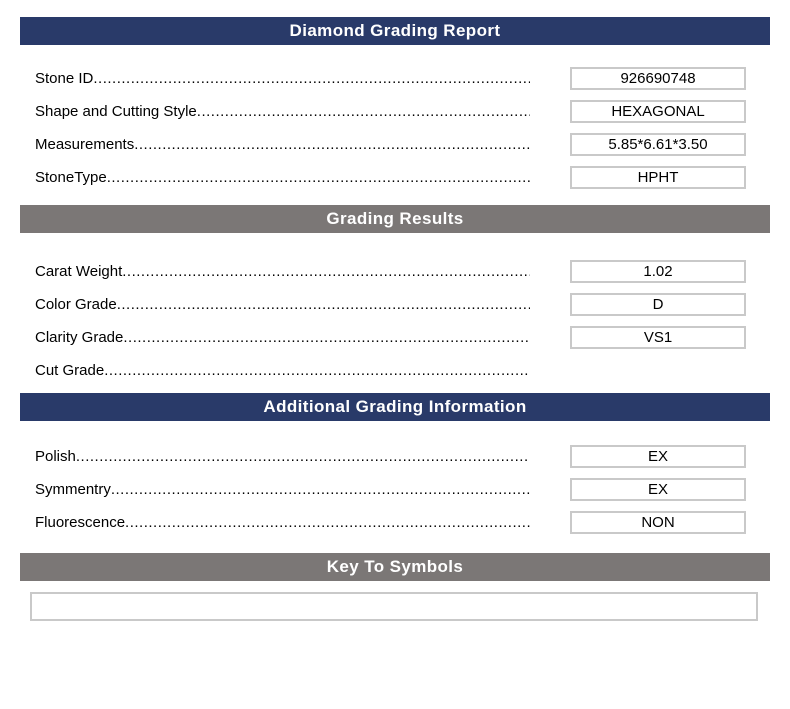 The width and height of the screenshot is (790, 709). I want to click on section-title: Diamond Grading Report, so click(395, 30).